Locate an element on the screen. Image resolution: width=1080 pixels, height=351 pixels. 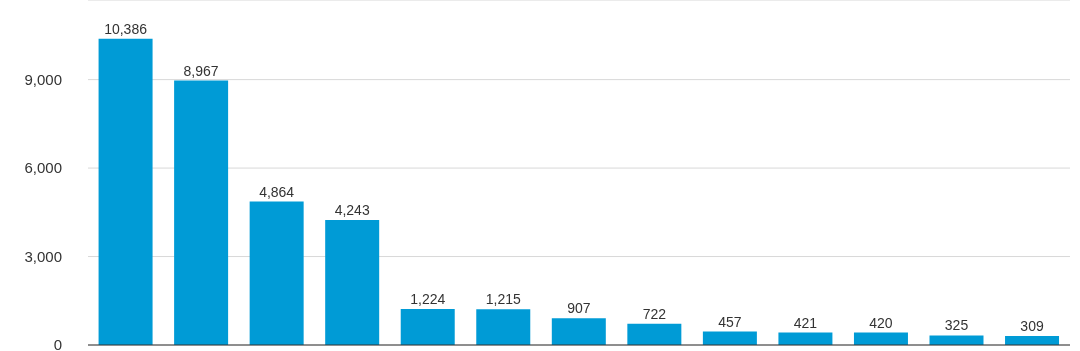
data-label: 420 is located at coordinates (881, 322).